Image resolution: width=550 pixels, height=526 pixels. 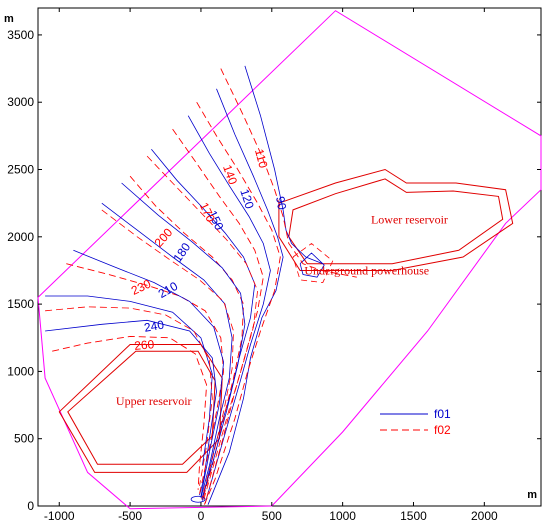 I want to click on y-tick-label: 500, so click(x=24, y=439).